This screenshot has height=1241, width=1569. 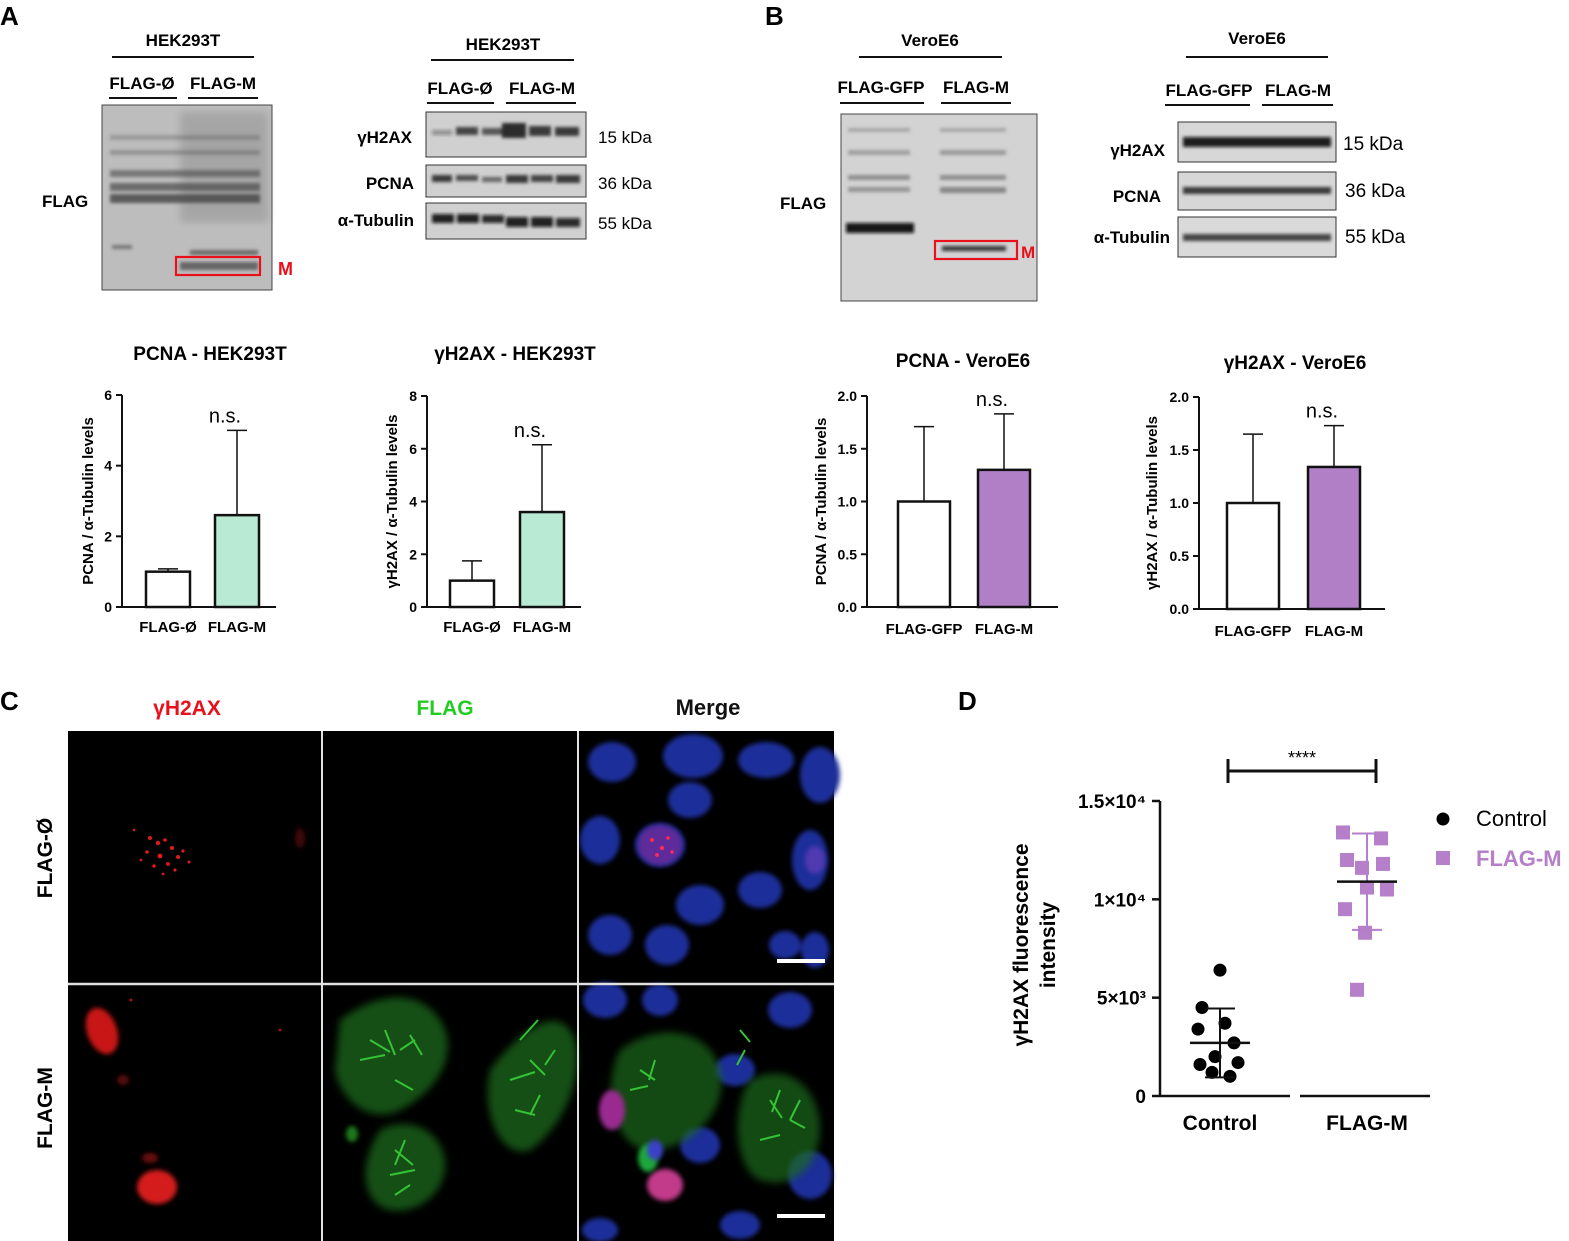 What do you see at coordinates (1443, 819) in the screenshot?
I see `legend-marker-control` at bounding box center [1443, 819].